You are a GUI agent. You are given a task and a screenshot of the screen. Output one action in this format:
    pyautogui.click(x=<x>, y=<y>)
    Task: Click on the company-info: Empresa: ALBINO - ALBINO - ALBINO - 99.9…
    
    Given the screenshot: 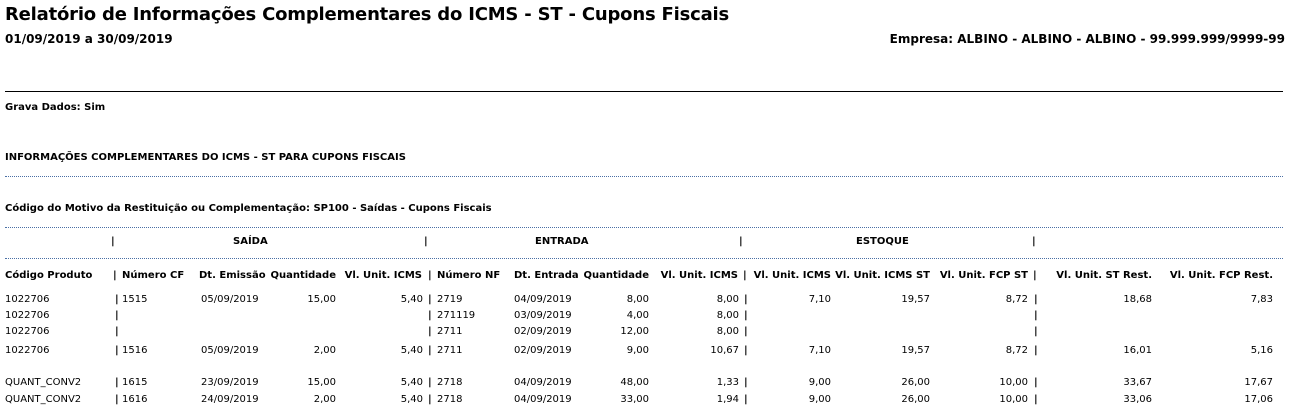 What is the action you would take?
    pyautogui.click(x=1087, y=39)
    